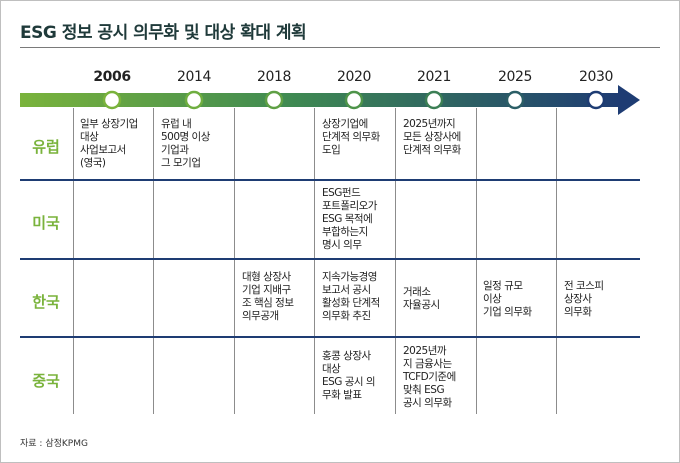 The image size is (680, 463). Describe the element at coordinates (429, 377) in the screenshot. I see `cell-cn-2021: 2025년까 지 금융사는 TCFD기준에 맞춰 ESG 공시 의무화` at that location.